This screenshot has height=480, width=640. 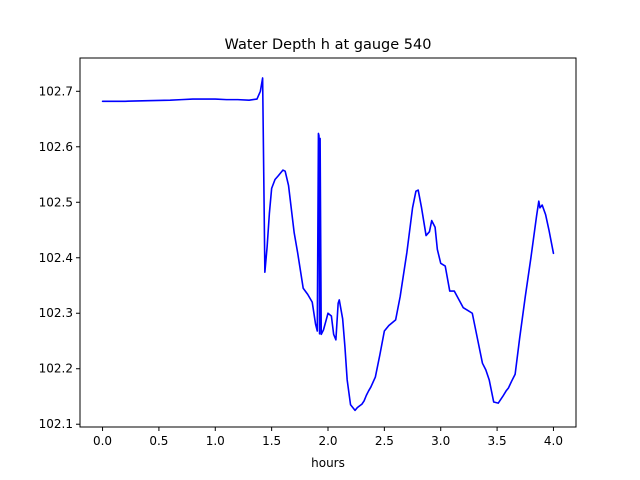 I want to click on x-tick-label: 1.5, so click(x=271, y=441).